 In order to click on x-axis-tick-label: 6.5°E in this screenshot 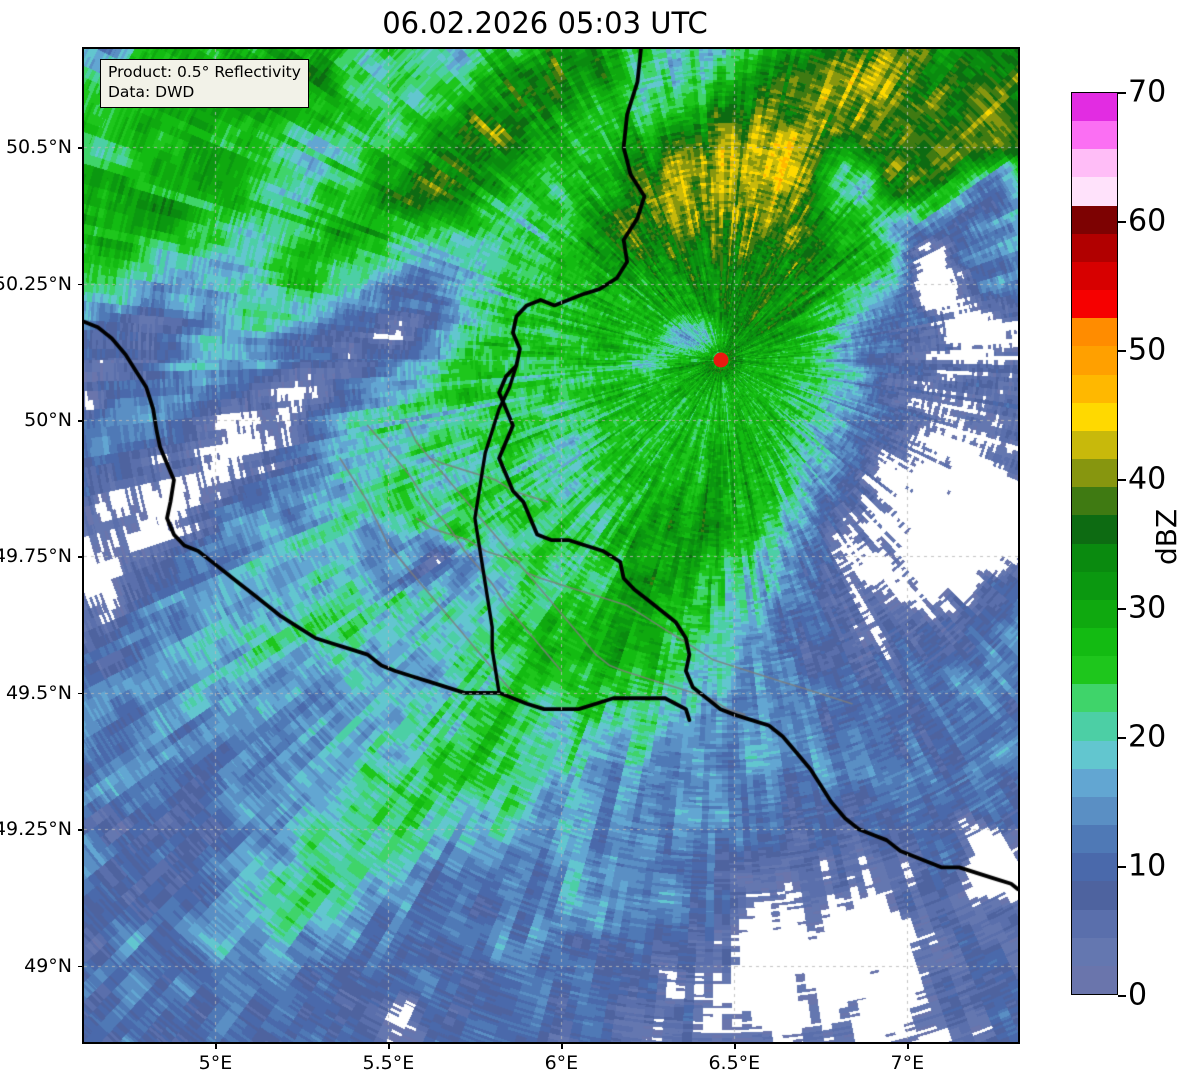, I will do `click(734, 1063)`.